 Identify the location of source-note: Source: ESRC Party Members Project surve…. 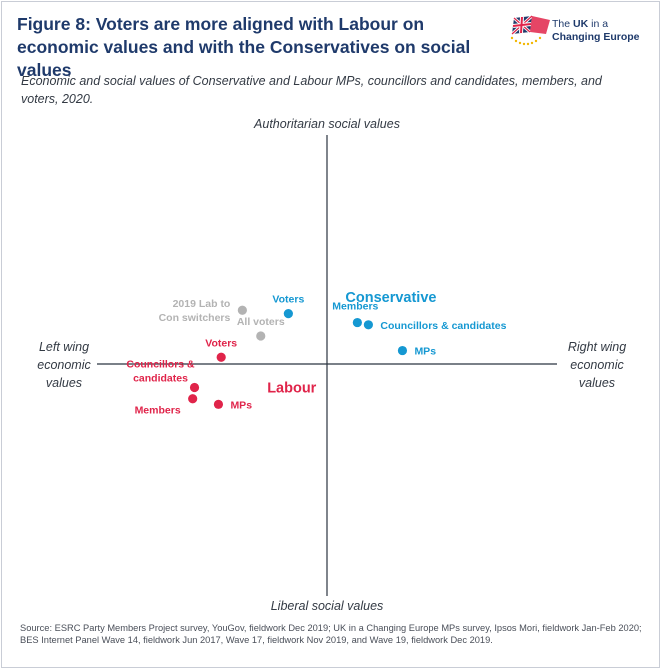
(331, 634).